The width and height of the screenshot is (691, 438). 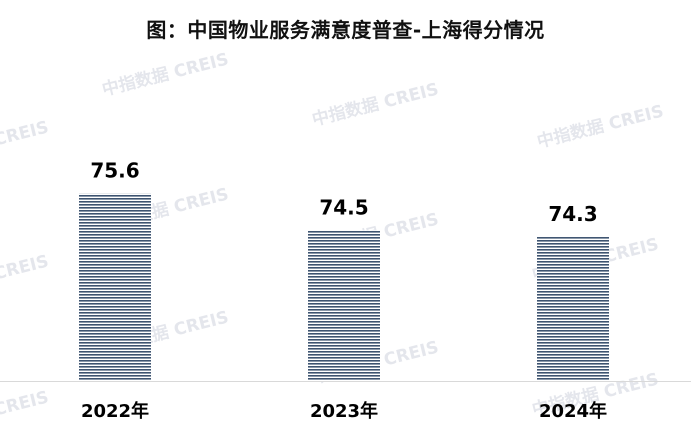 What do you see at coordinates (573, 411) in the screenshot?
I see `x-tick-label: 2024年` at bounding box center [573, 411].